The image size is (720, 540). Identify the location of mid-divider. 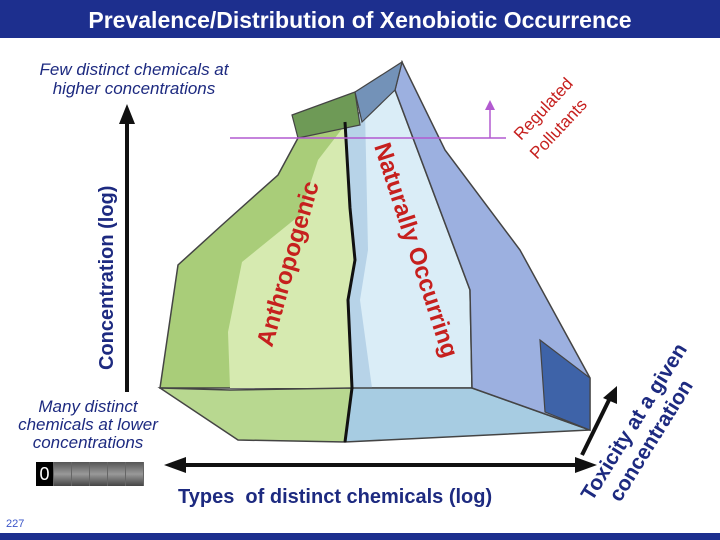
(350, 282).